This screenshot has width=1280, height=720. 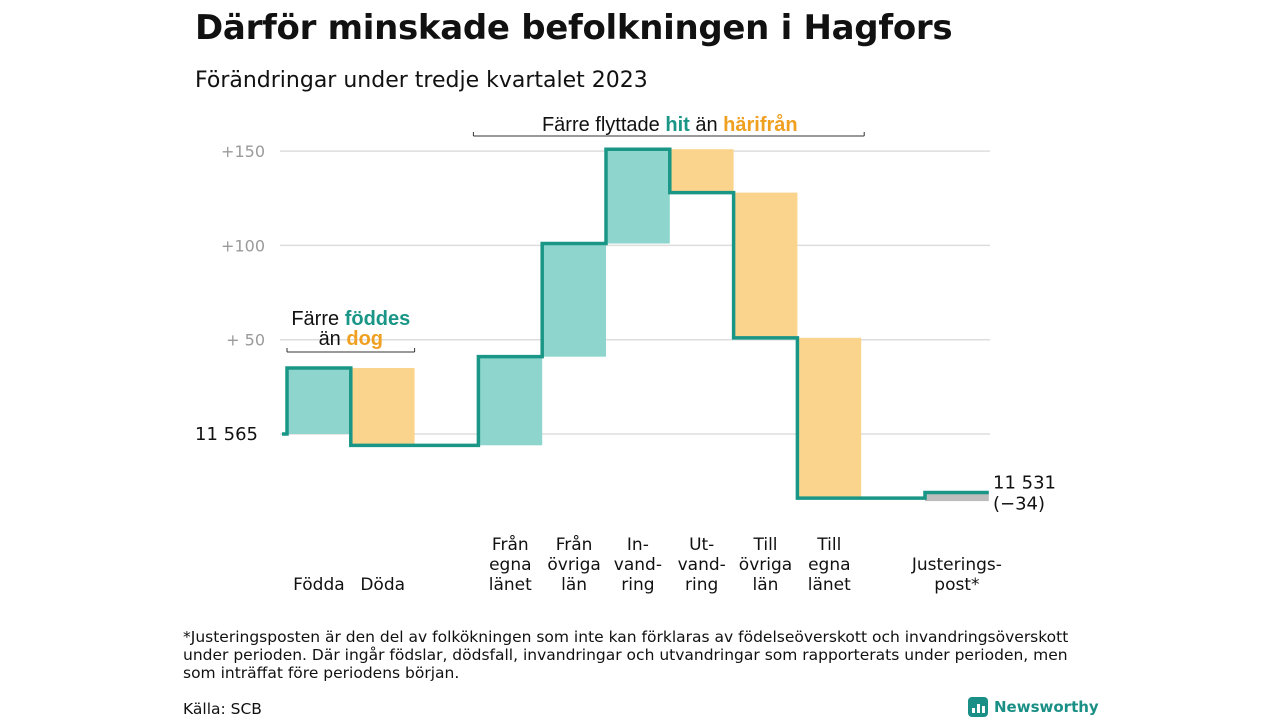 What do you see at coordinates (603, 125) in the screenshot?
I see `annotation-part: Färre flyttade` at bounding box center [603, 125].